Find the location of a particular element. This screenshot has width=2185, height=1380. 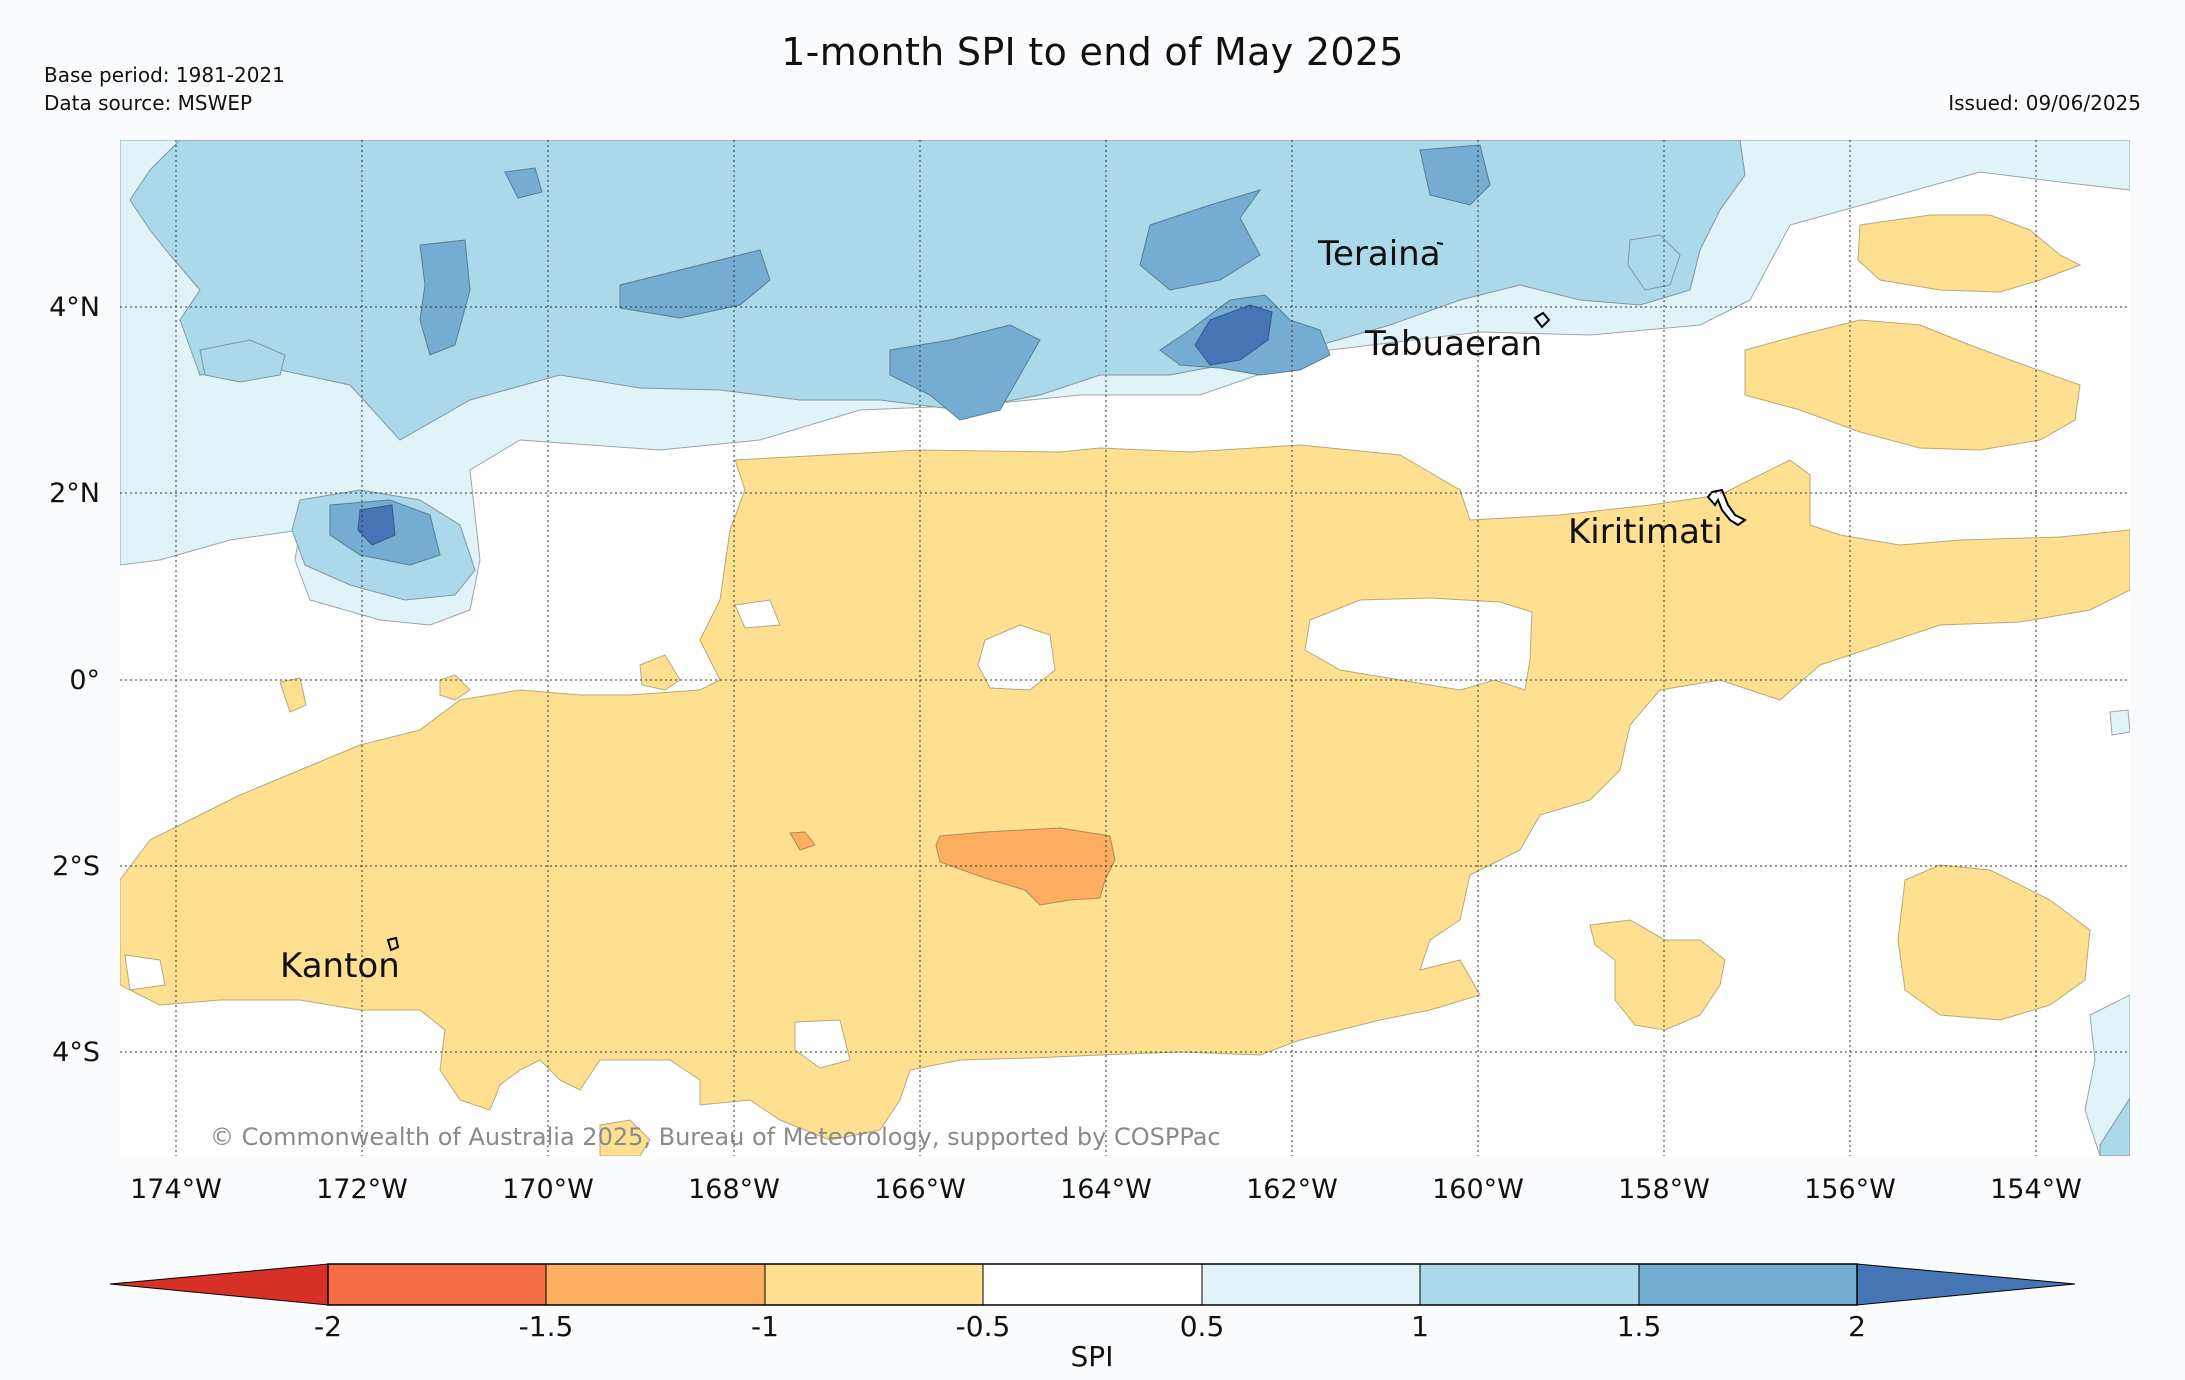

kiritimati-island-outline is located at coordinates (1726, 507).